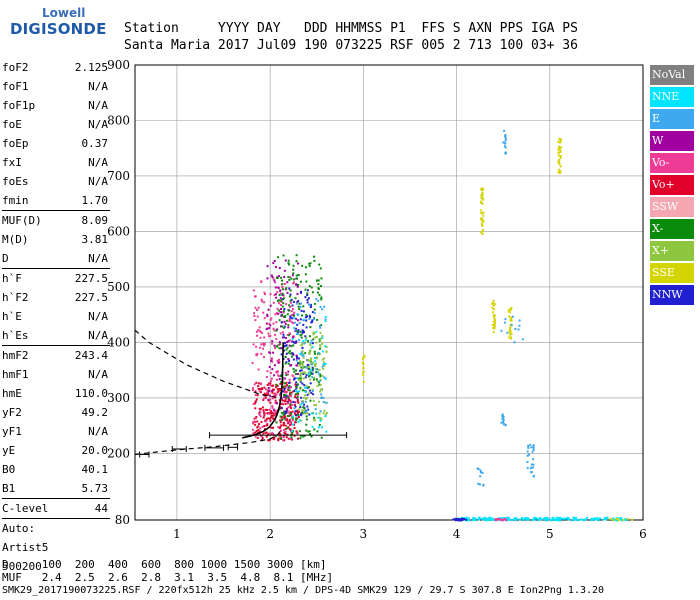  Describe the element at coordinates (56, 508) in the screenshot. I see `param-row: C-level 44` at that location.